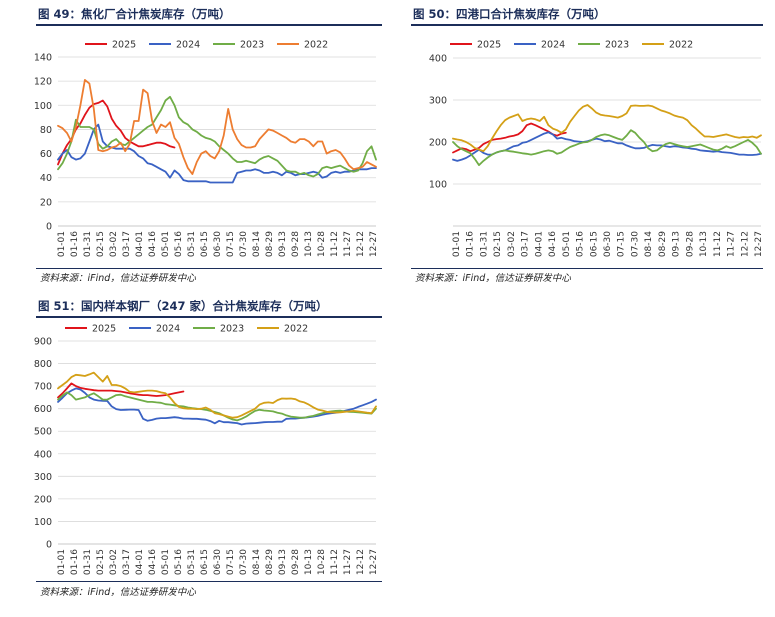  Describe the element at coordinates (43, 409) in the screenshot. I see `y-tick-label: 600` at that location.